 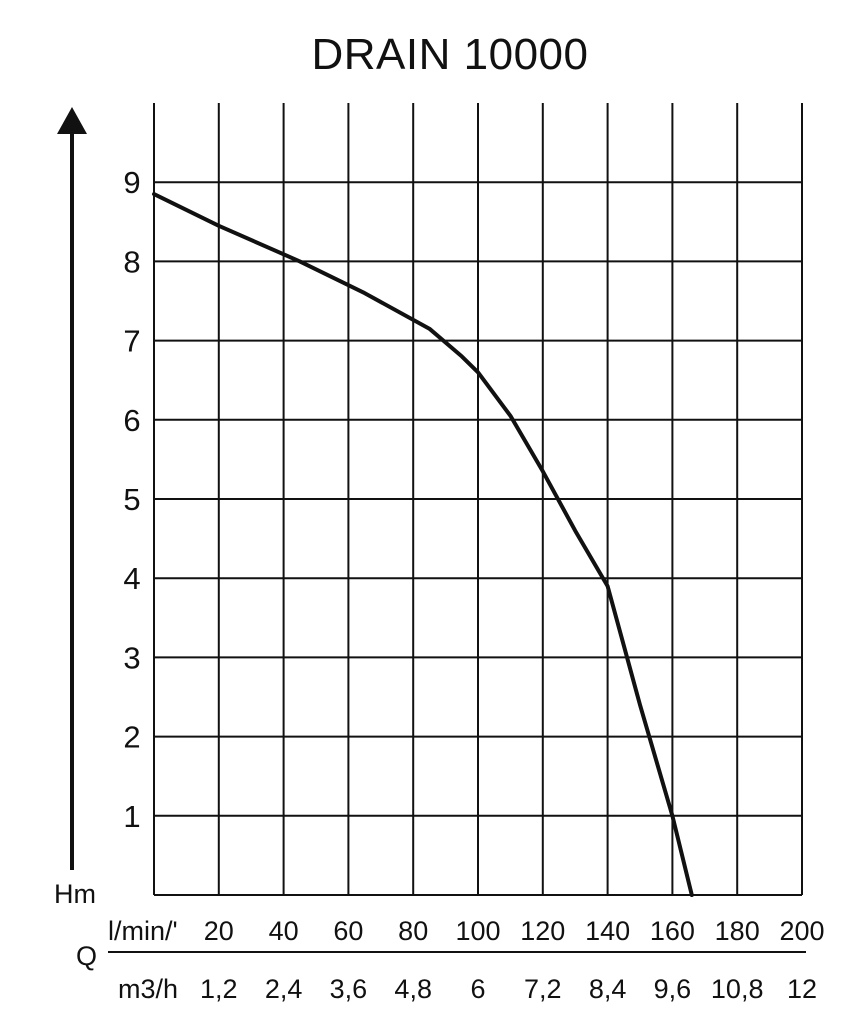 What do you see at coordinates (131, 657) in the screenshot?
I see `y-tick-label: 3` at bounding box center [131, 657].